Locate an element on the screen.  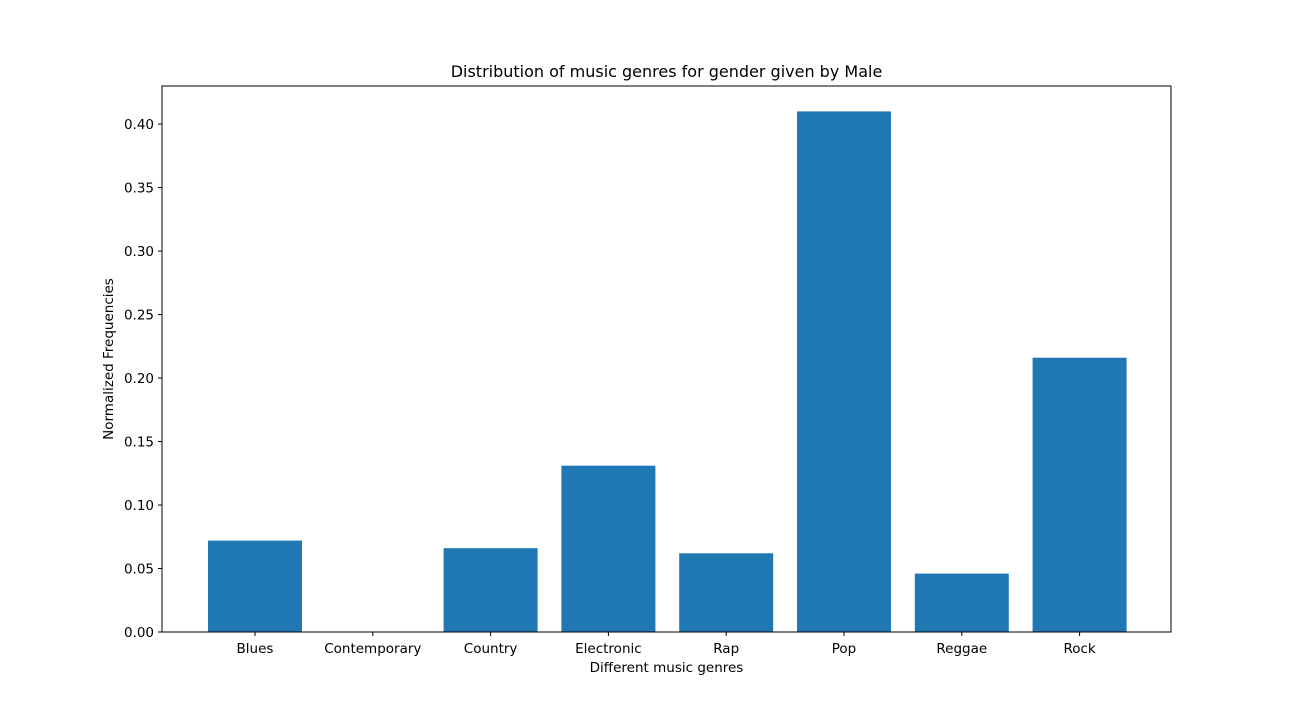
bar-electronic is located at coordinates (608, 548).